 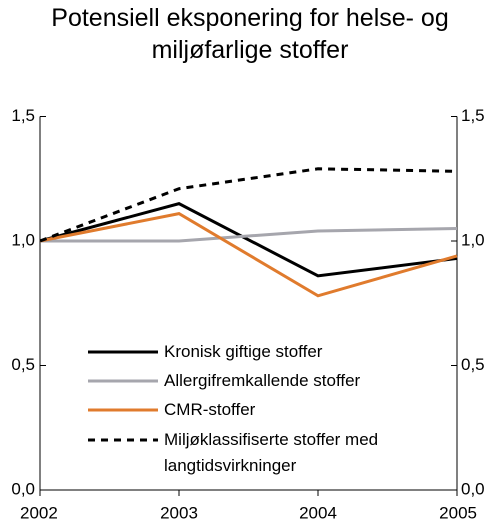 I want to click on y2-tick-label: 0,0, so click(x=473, y=488).